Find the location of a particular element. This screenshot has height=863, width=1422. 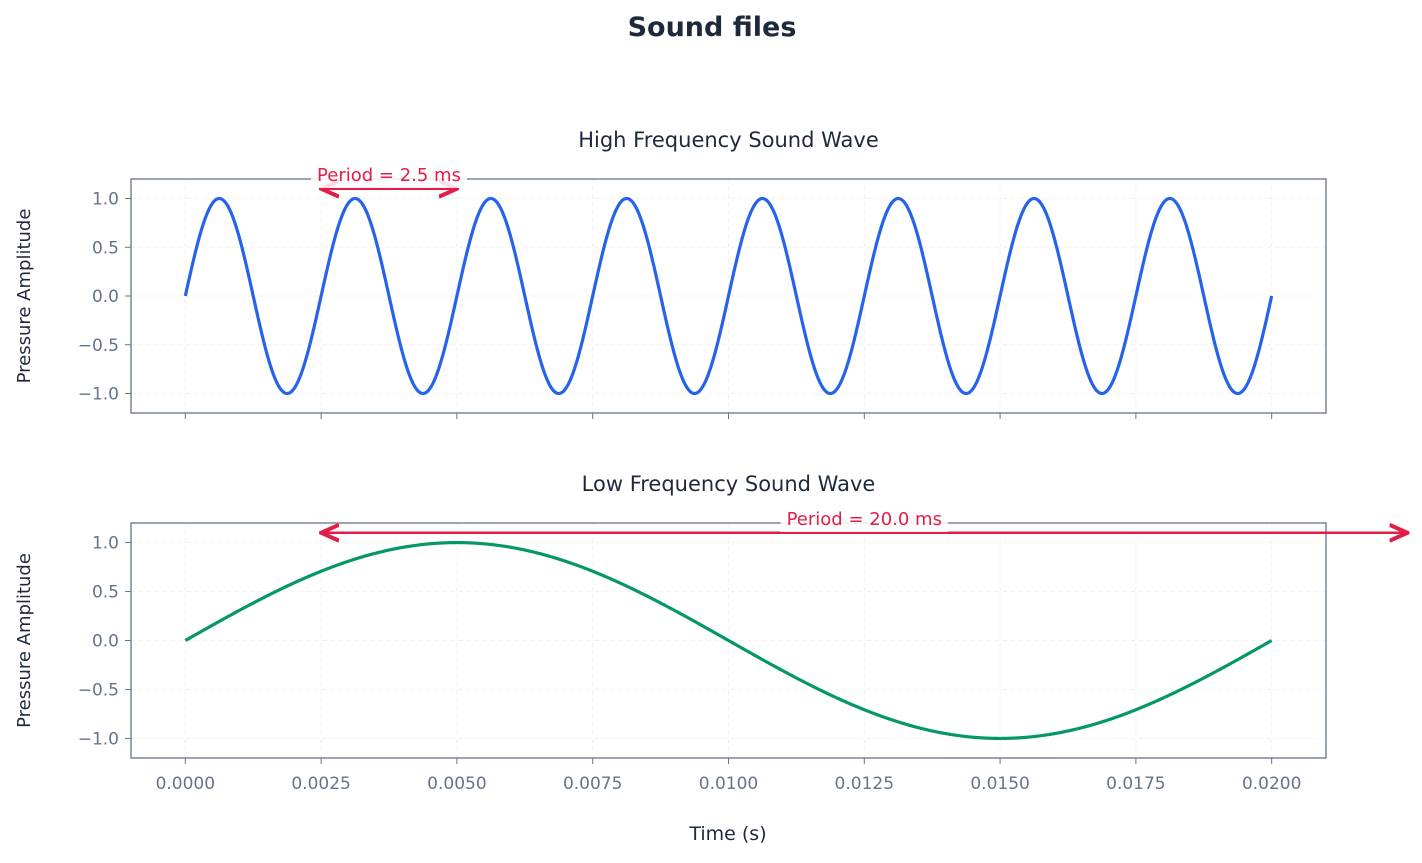

period-label: Period = 2.5 ms is located at coordinates (389, 175).